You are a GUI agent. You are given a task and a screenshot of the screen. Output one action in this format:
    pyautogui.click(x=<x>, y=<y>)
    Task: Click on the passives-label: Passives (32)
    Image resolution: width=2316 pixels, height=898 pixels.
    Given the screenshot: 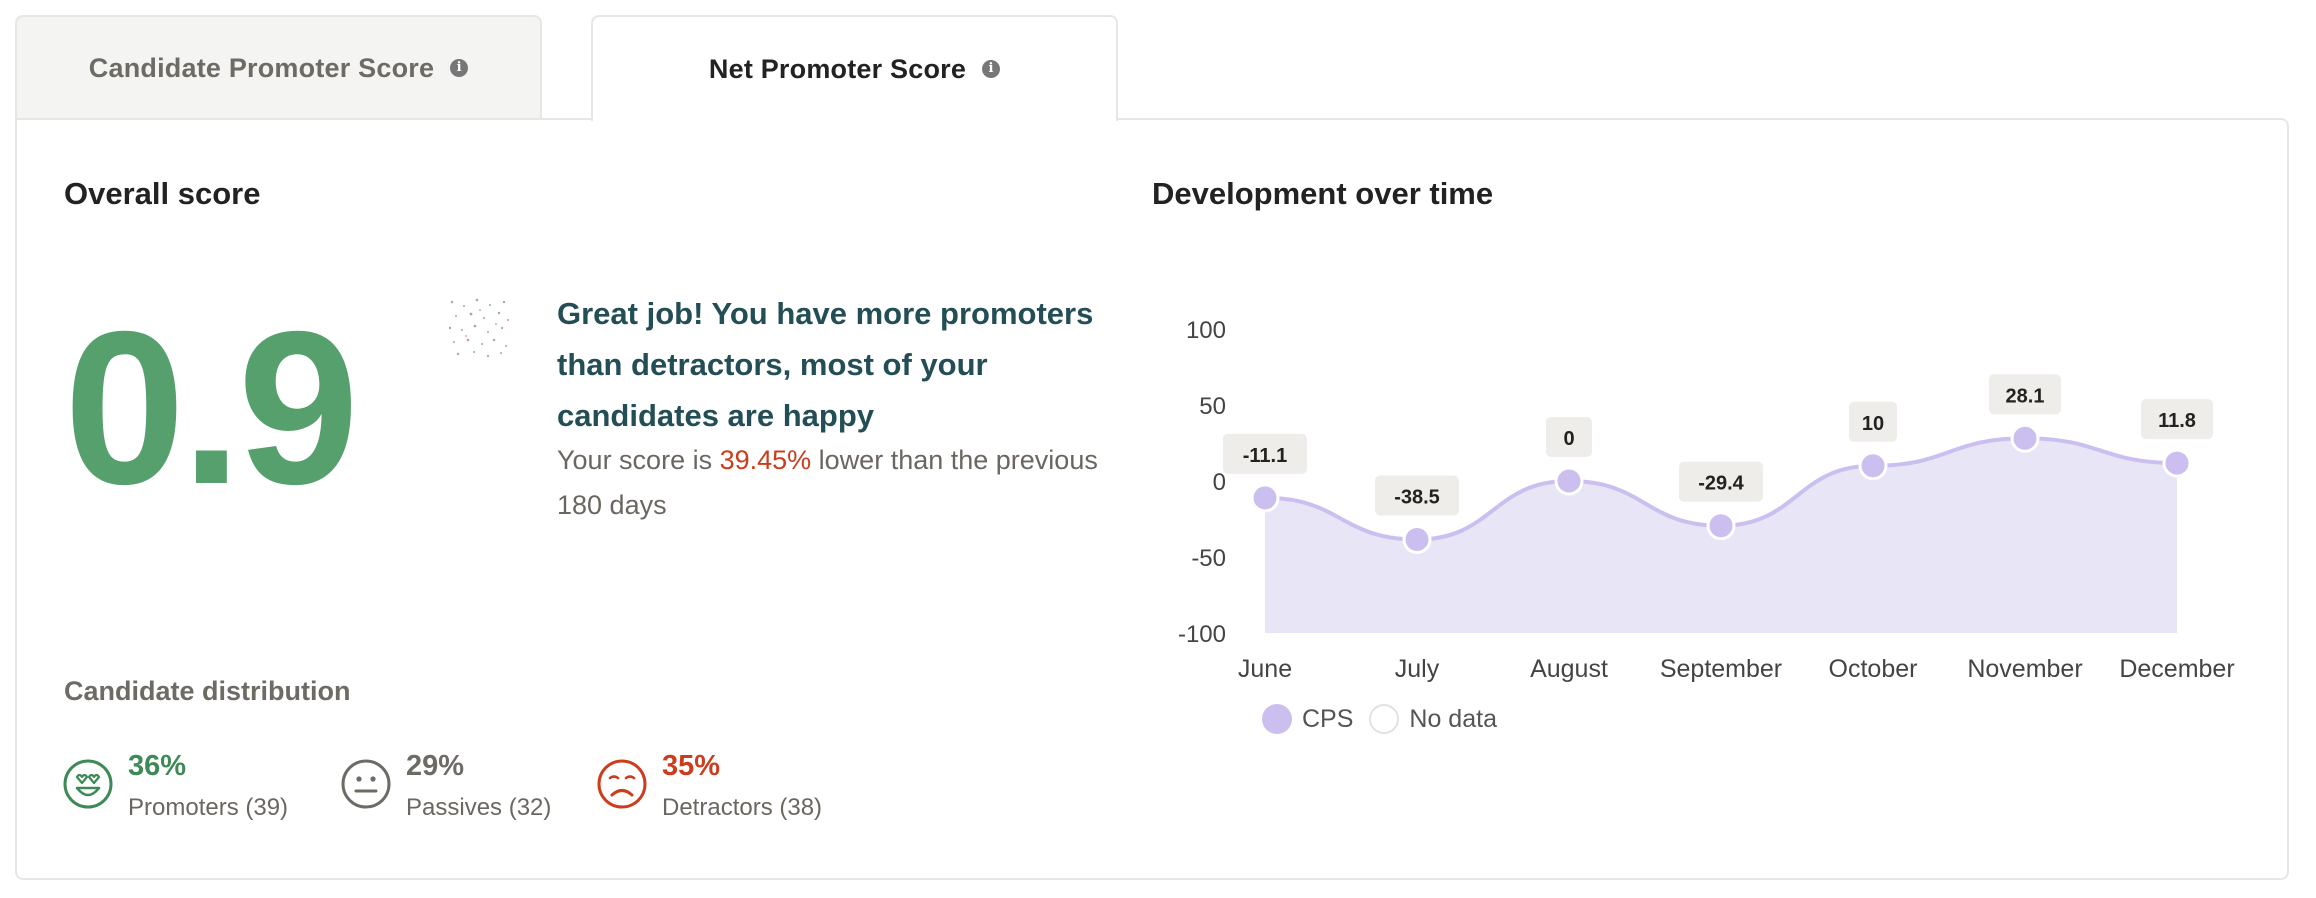 What is the action you would take?
    pyautogui.click(x=479, y=807)
    